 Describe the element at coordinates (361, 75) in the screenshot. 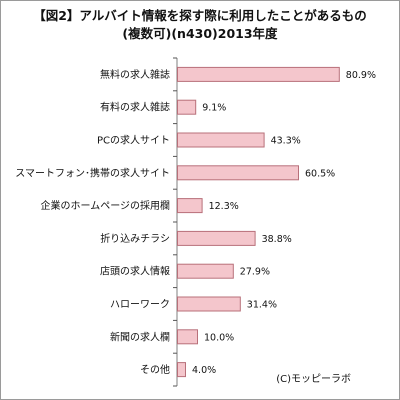

I see `value-label: 80.9%` at that location.